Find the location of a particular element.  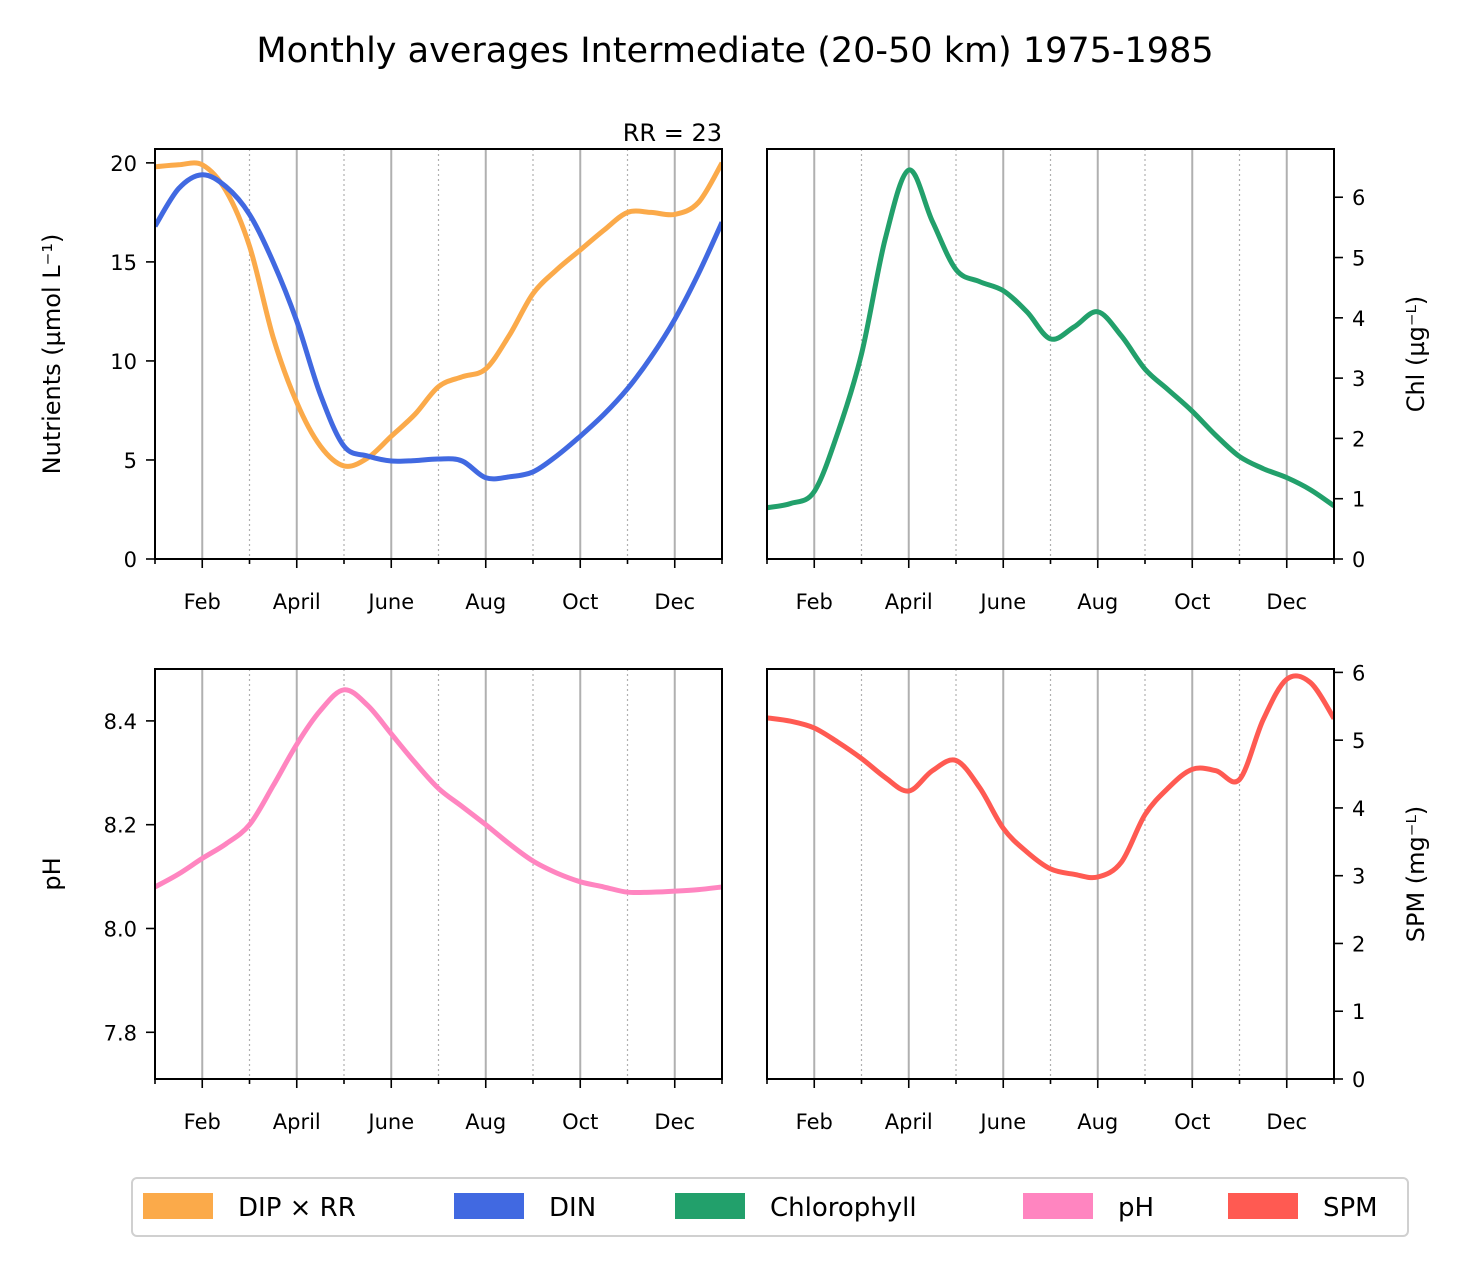

legend-frame is located at coordinates (770, 1207).